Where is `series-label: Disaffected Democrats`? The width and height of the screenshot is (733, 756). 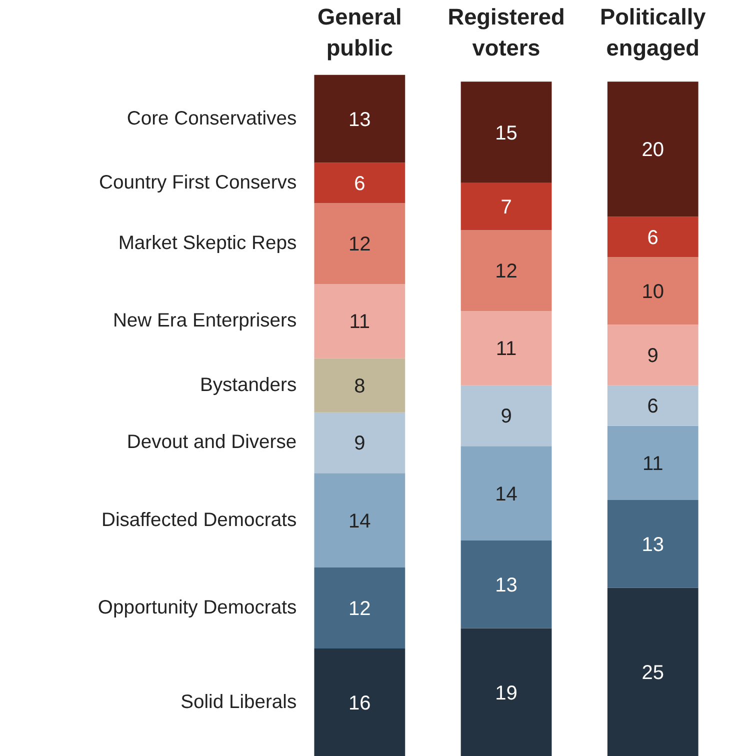 series-label: Disaffected Democrats is located at coordinates (199, 520).